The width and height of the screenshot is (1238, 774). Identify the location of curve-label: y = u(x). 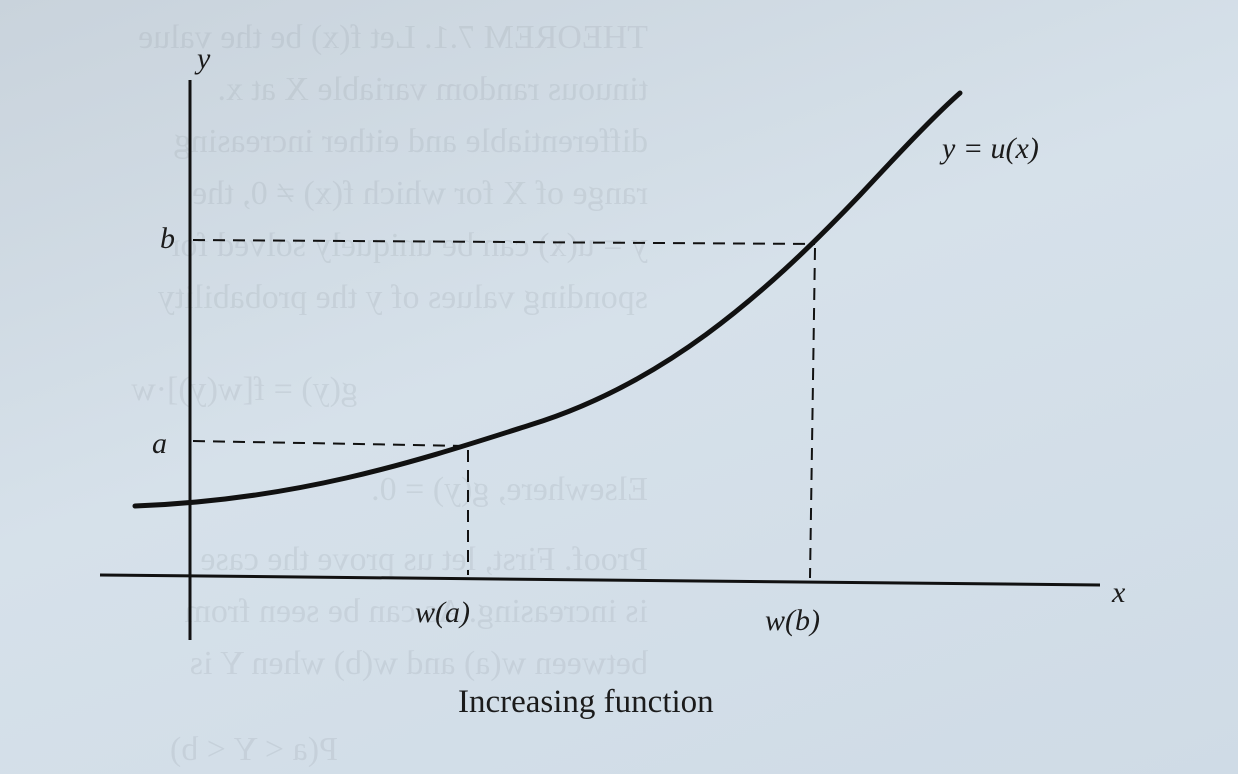
(989, 148).